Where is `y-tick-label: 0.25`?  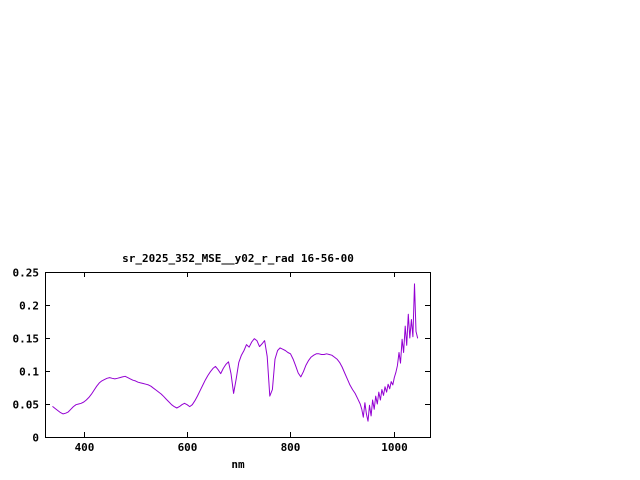
y-tick-label: 0.25 is located at coordinates (26, 273).